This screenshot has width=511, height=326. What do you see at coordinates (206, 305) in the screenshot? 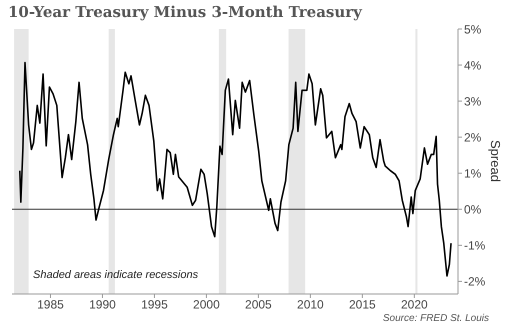
I see `x-tick-label: 2000` at bounding box center [206, 305].